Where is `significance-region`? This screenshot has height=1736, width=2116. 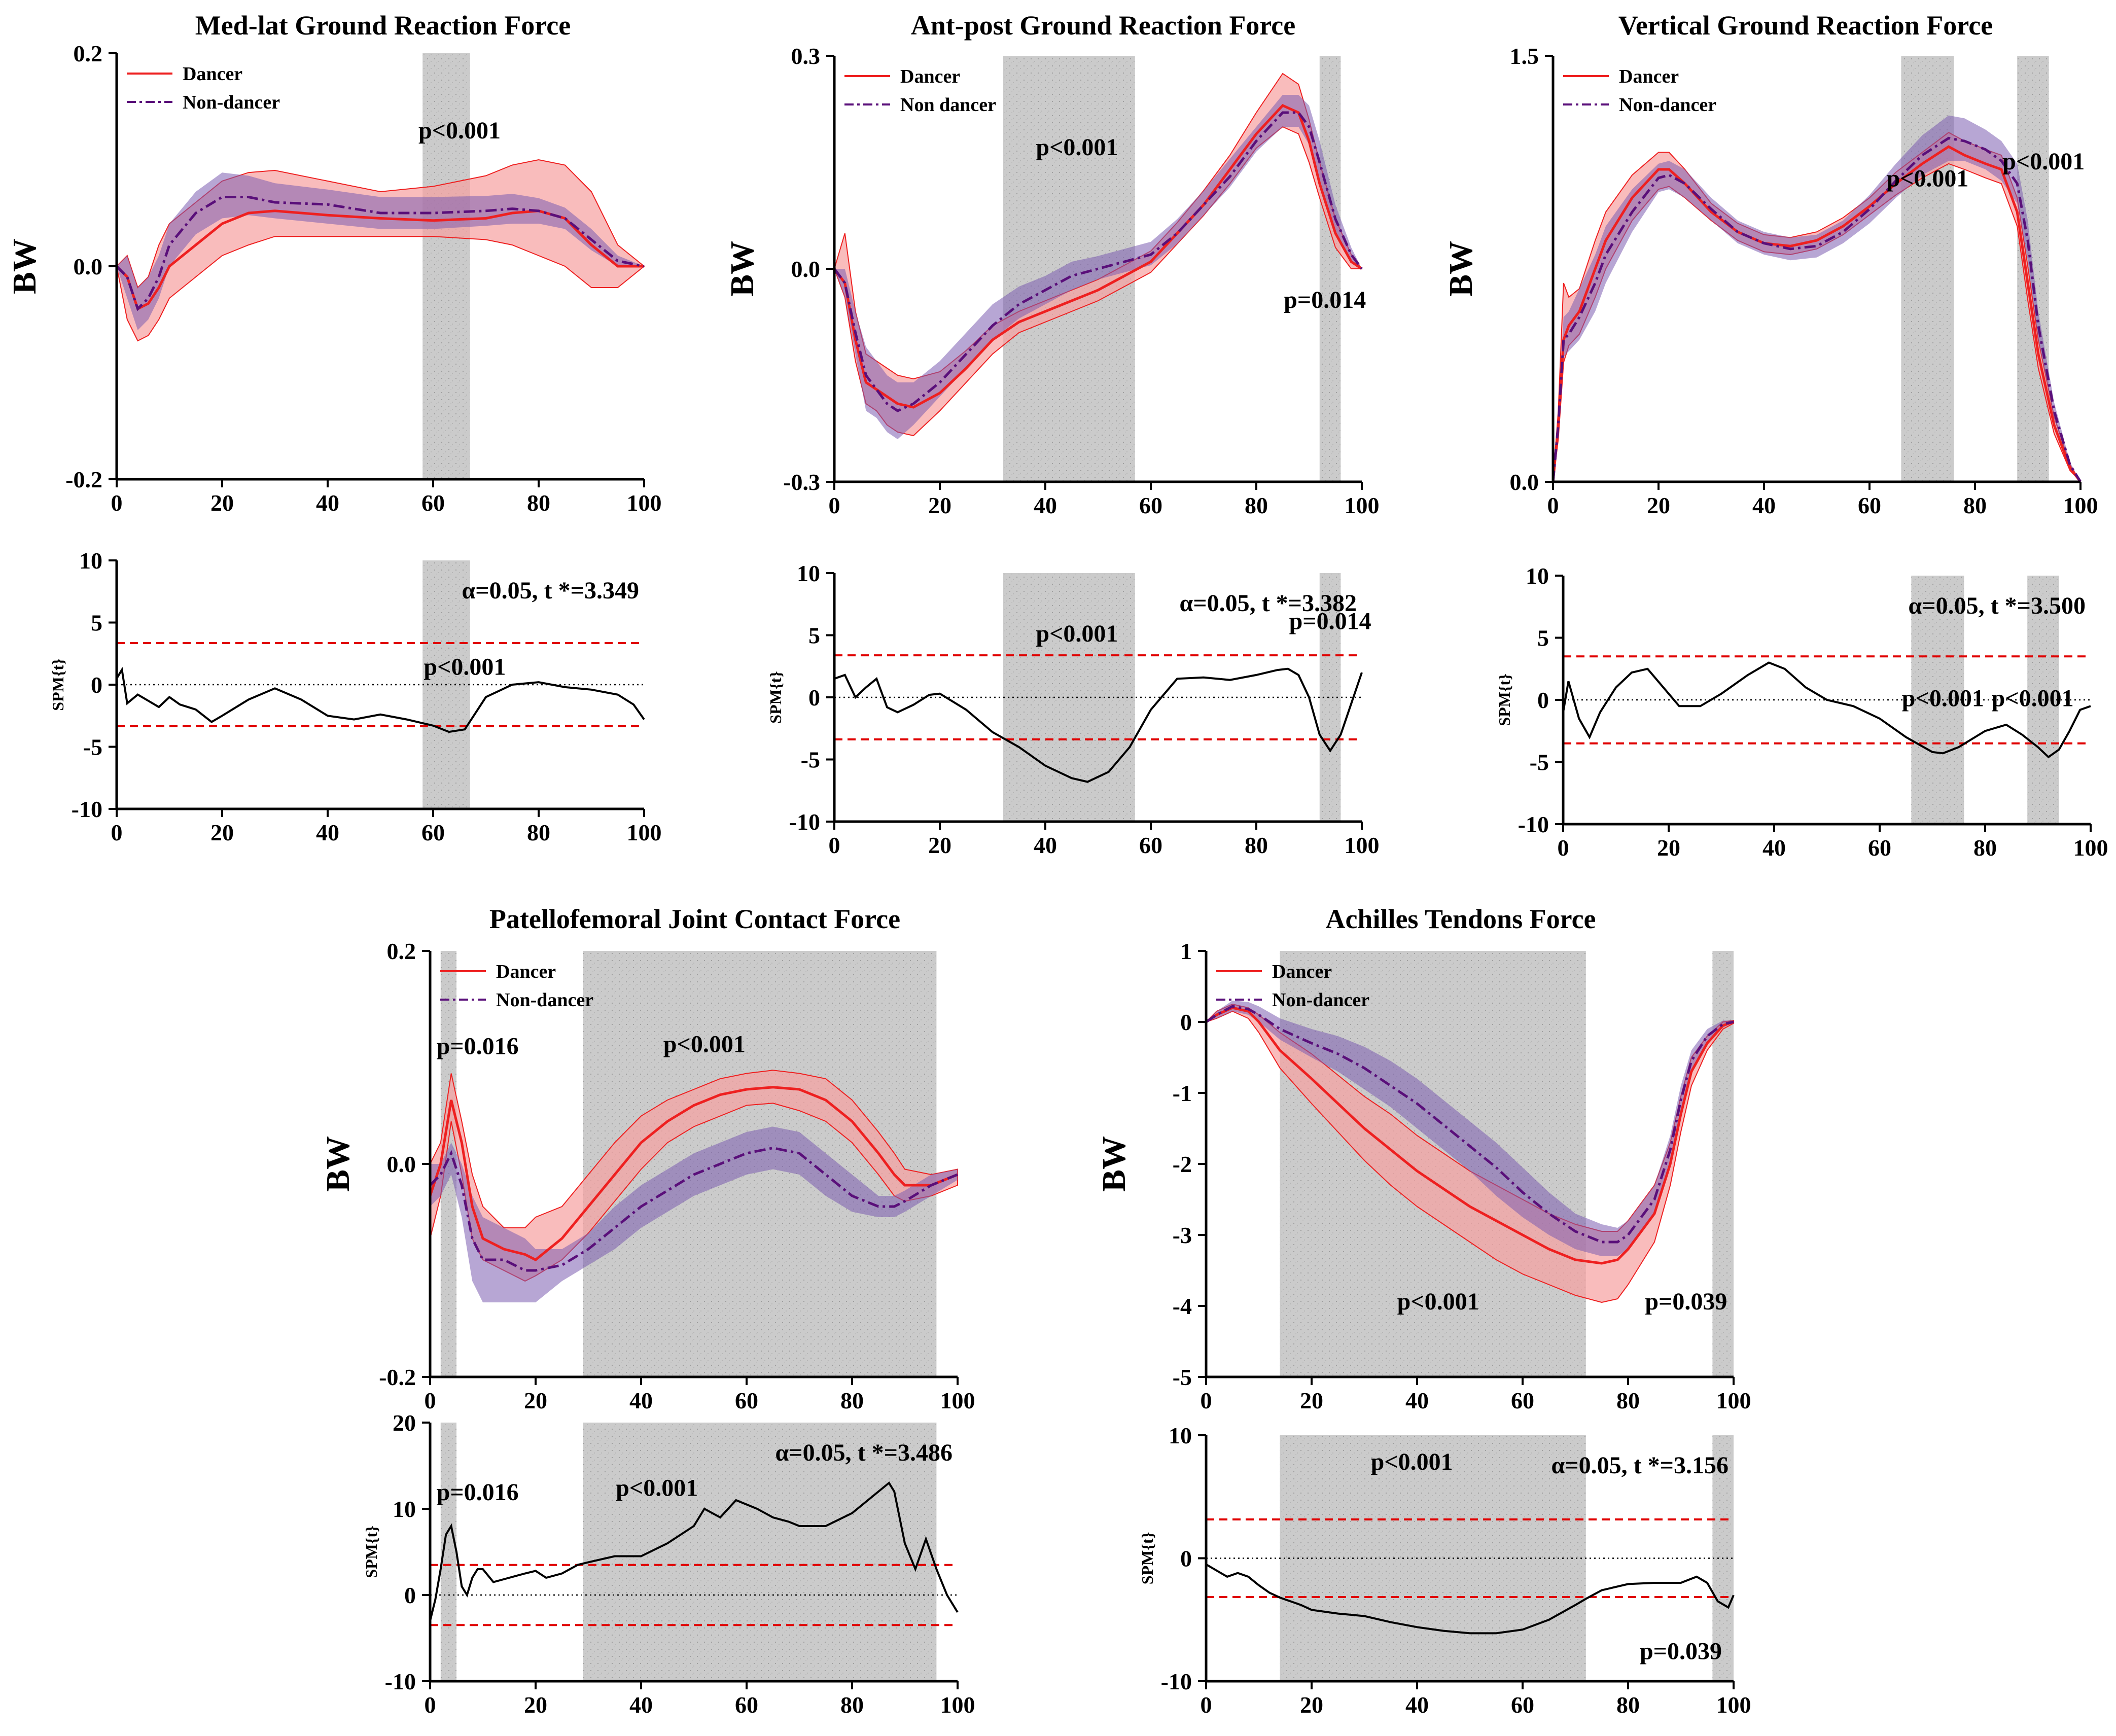
significance-region is located at coordinates (1330, 269).